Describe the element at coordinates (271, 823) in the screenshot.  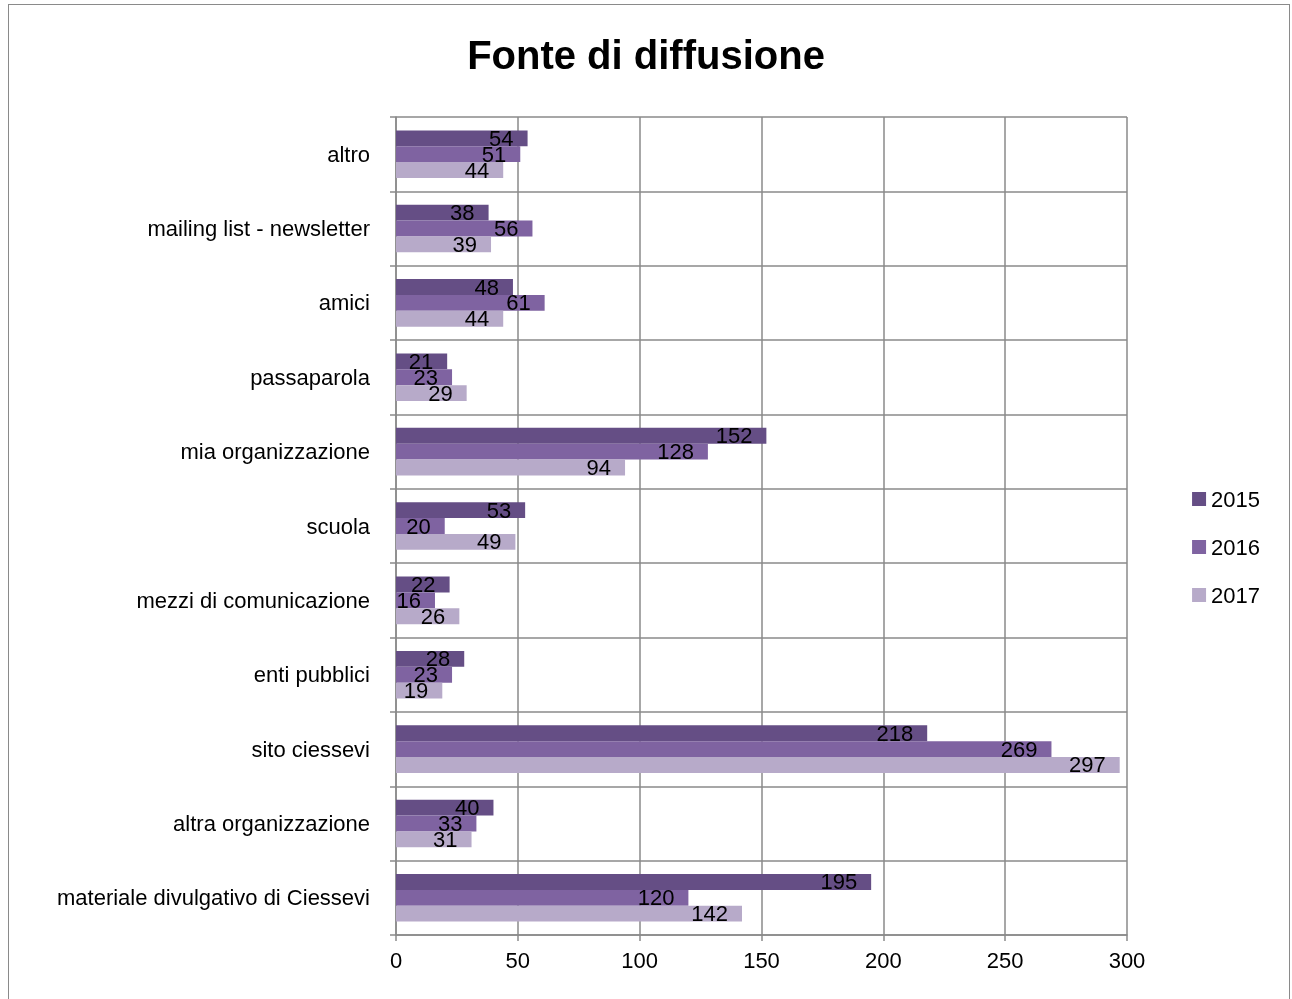
I see `y-tick-label: altra organizzazione` at that location.